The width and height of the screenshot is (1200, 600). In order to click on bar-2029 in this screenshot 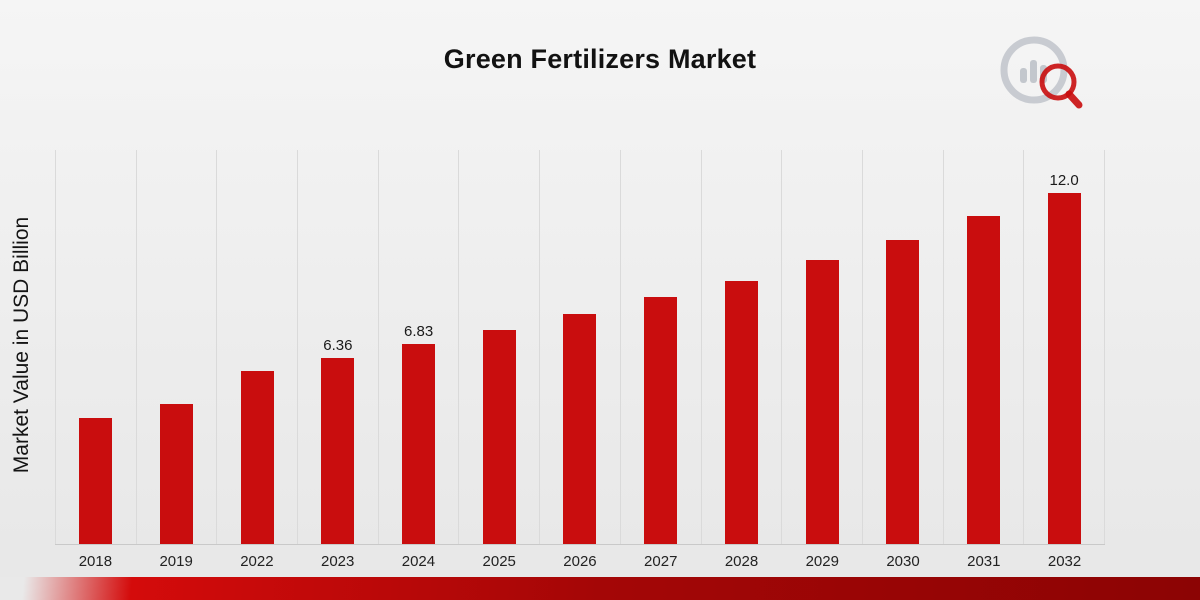, I will do `click(822, 402)`.